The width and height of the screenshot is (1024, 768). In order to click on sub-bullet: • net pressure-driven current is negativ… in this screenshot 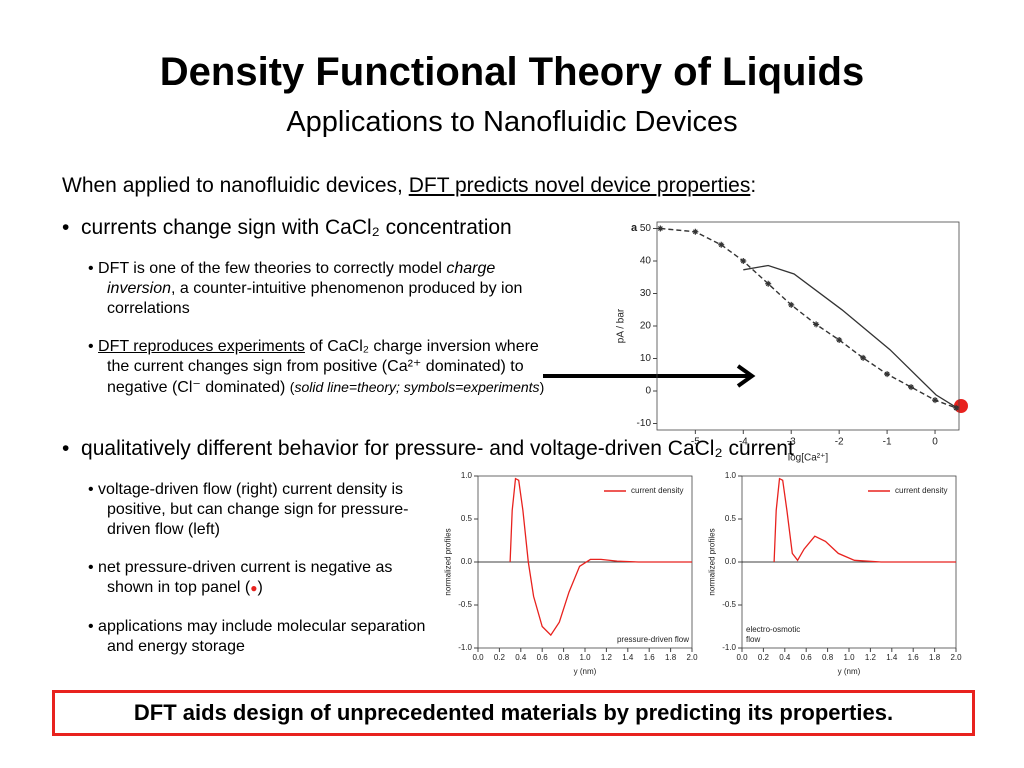, I will do `click(240, 577)`.